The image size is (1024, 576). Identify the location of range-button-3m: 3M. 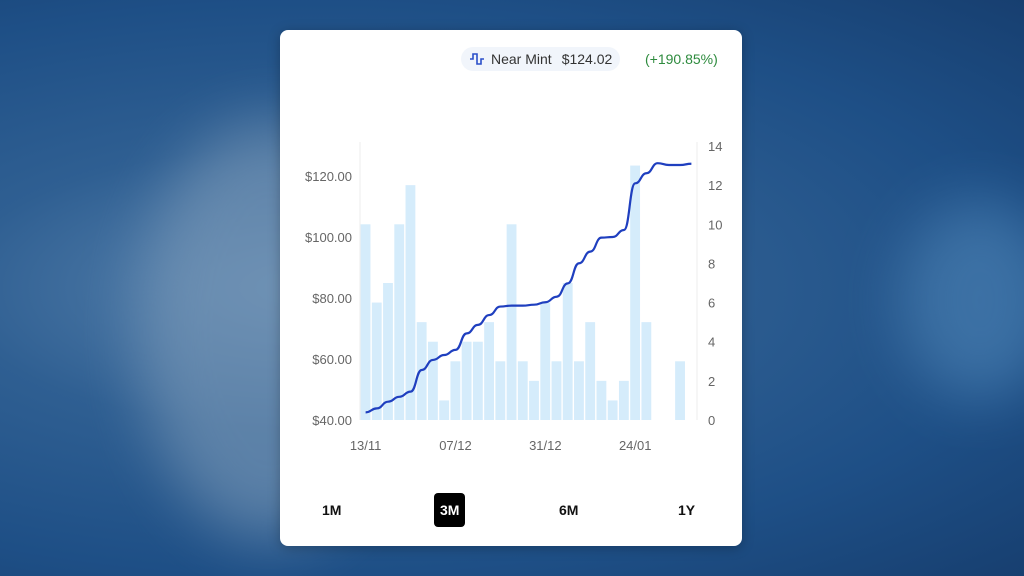
(450, 510).